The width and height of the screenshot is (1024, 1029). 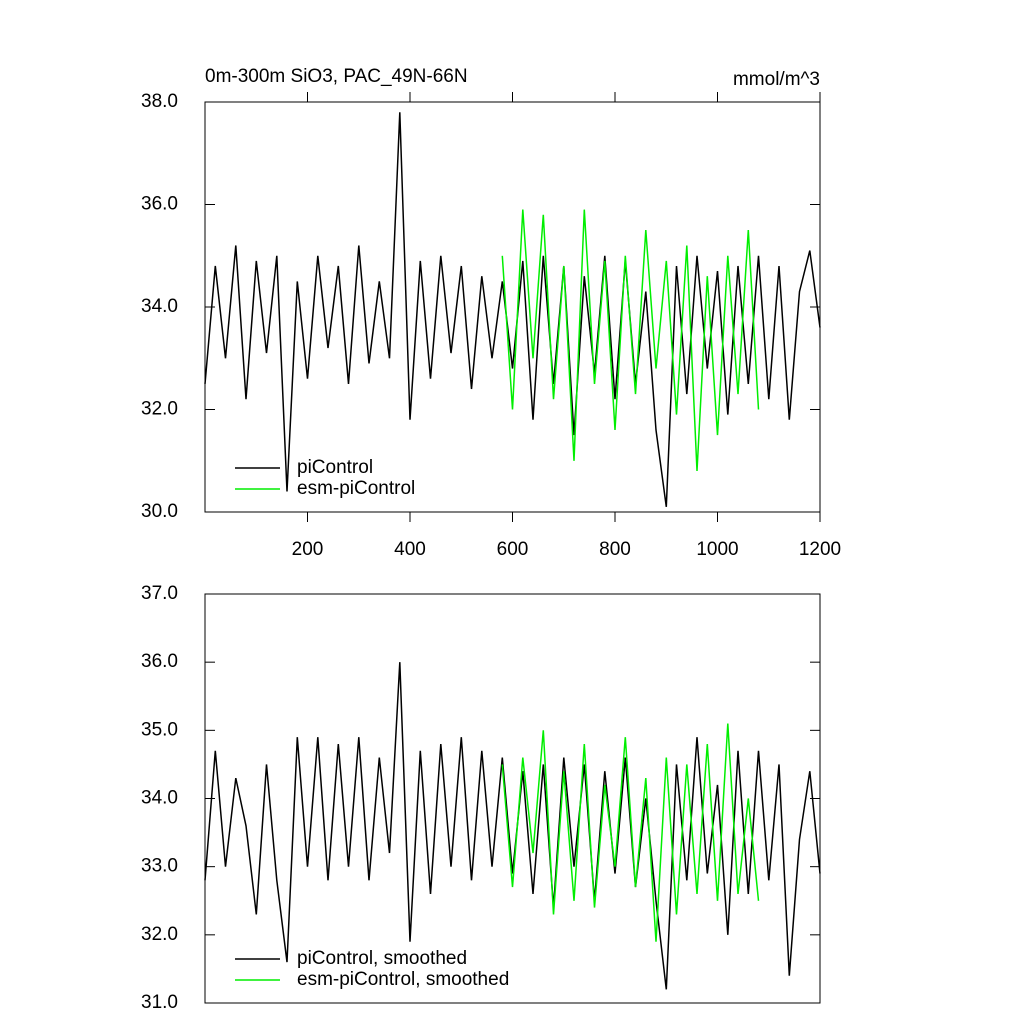 I want to click on y-tick-label: 35.0, so click(x=159, y=729).